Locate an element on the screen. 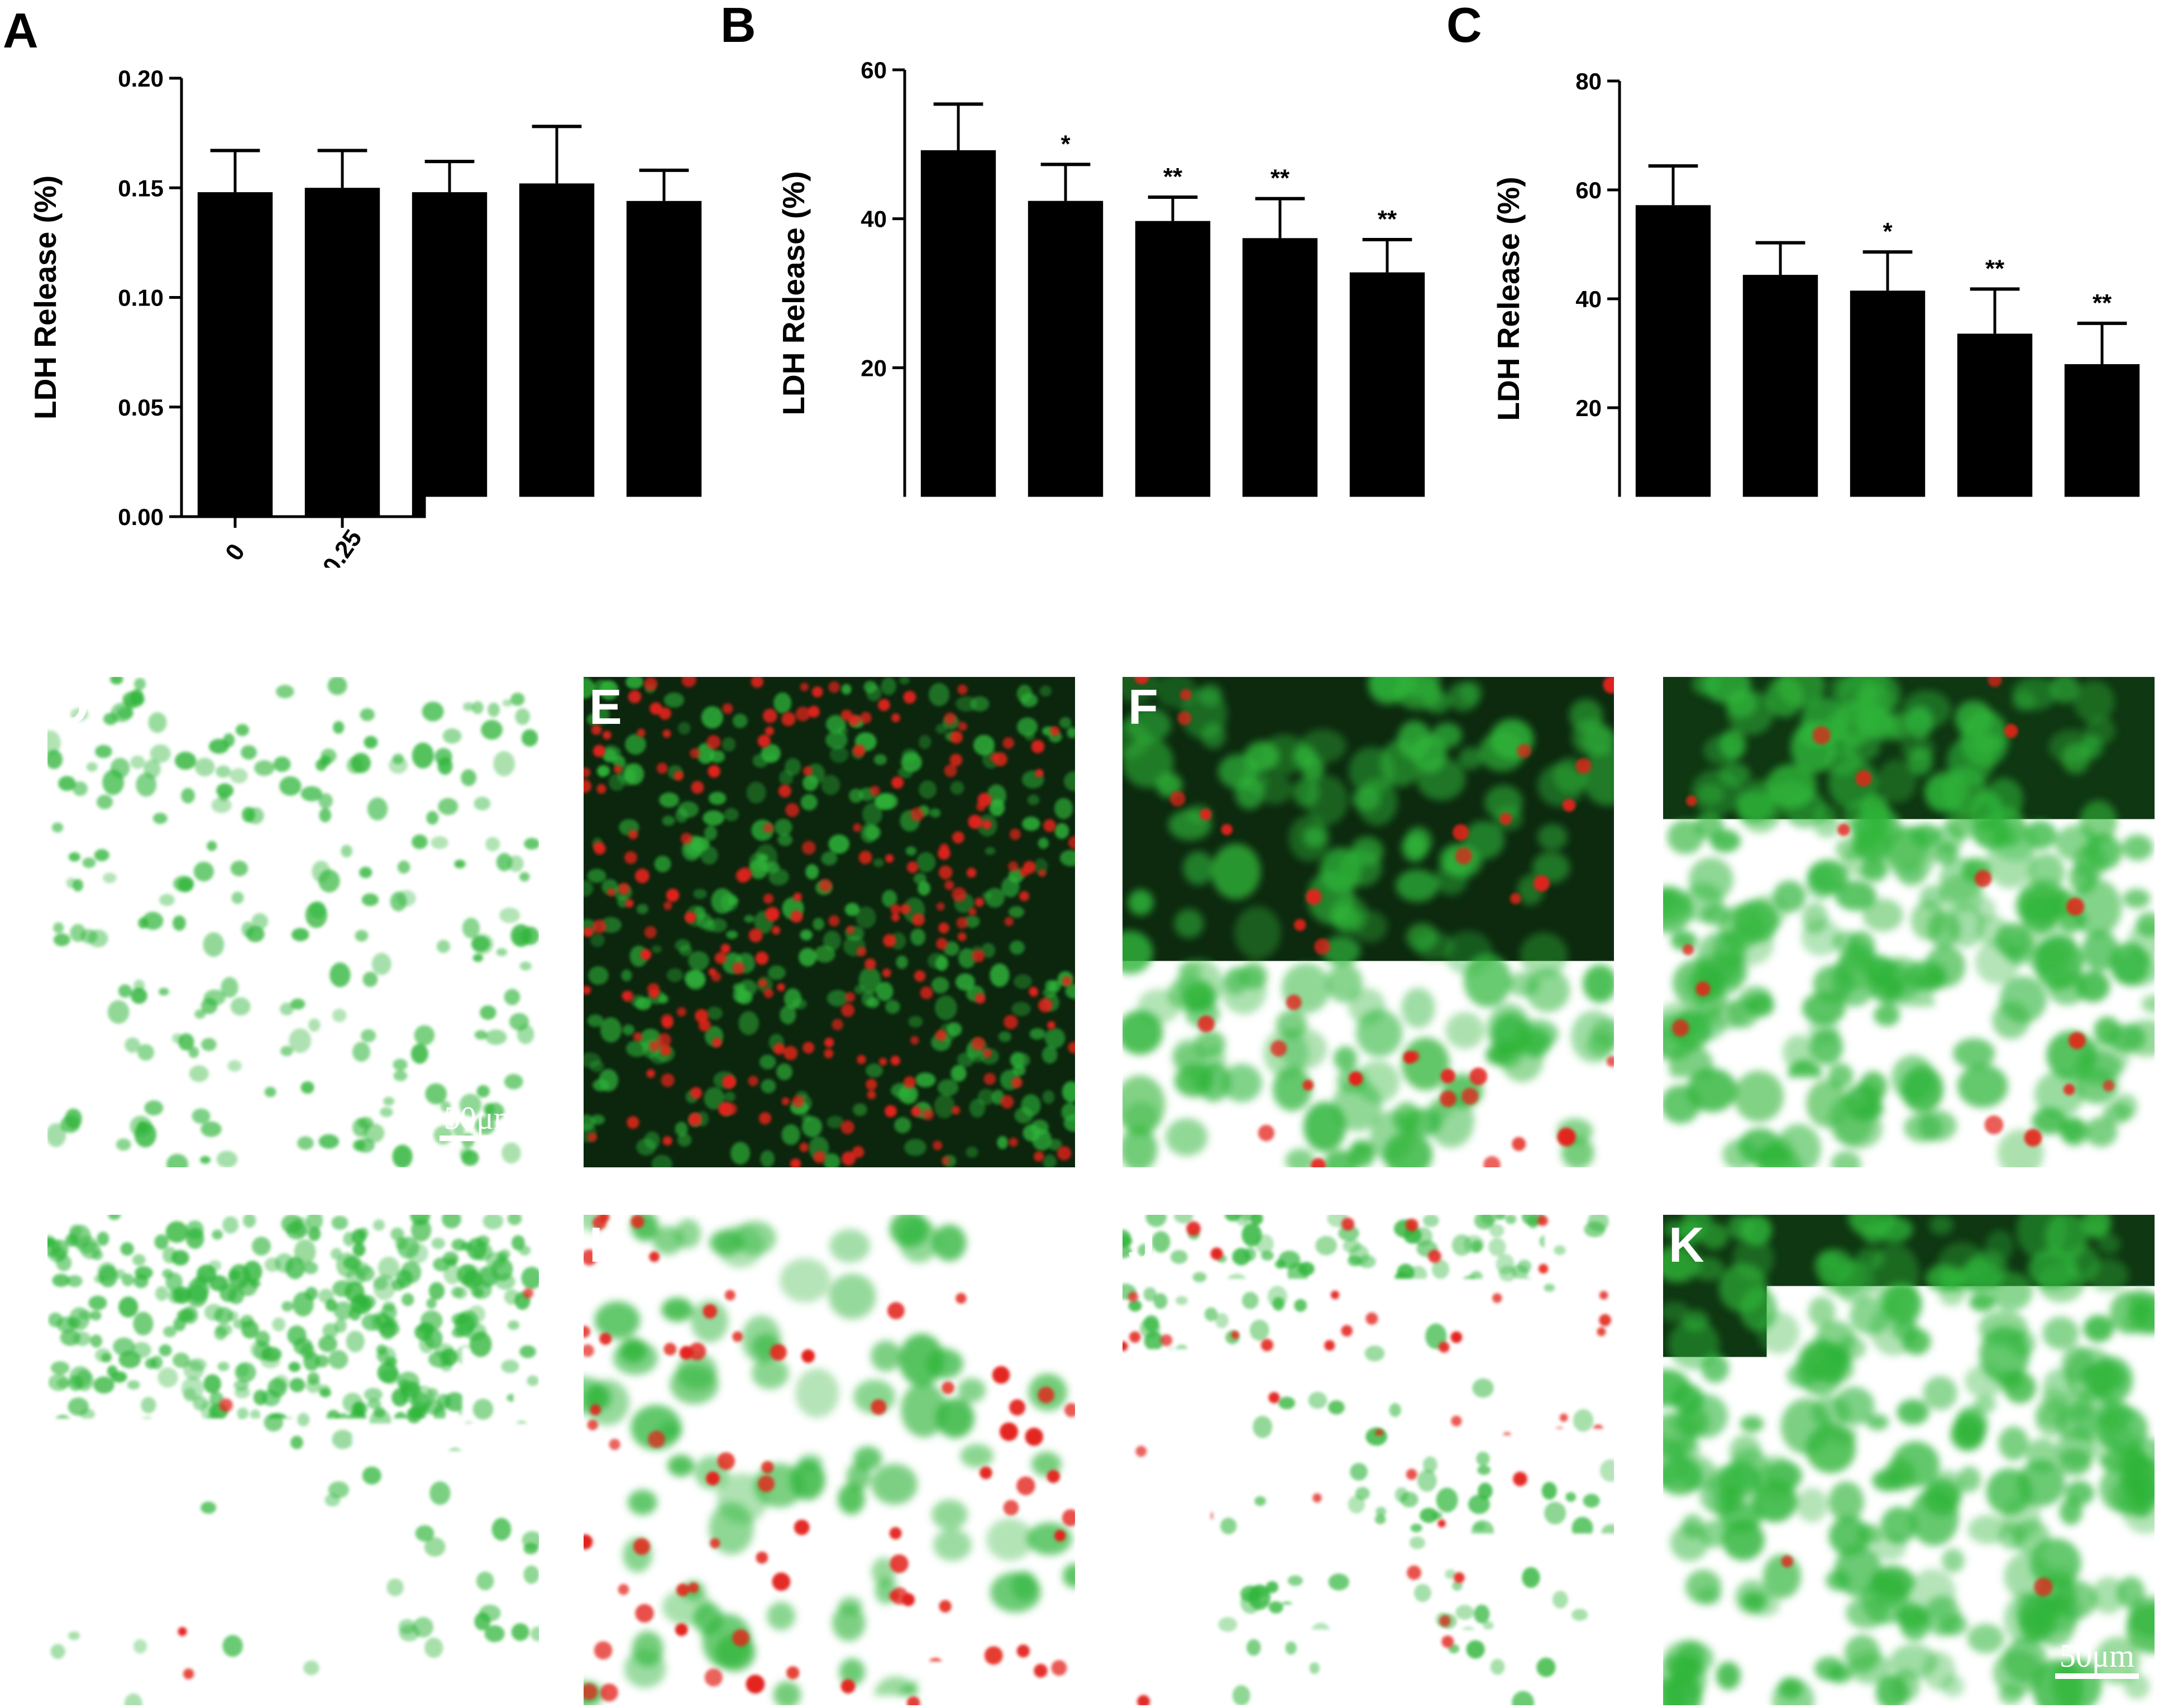  cell-field is located at coordinates (826, 1454).